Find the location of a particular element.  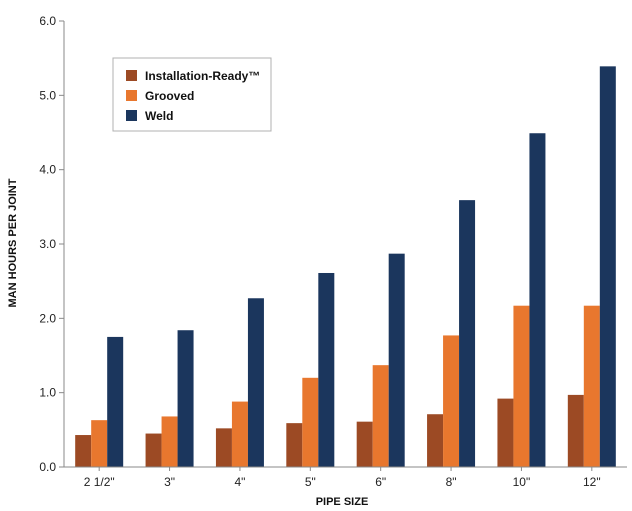

x-tick-label: 12" is located at coordinates (592, 482).